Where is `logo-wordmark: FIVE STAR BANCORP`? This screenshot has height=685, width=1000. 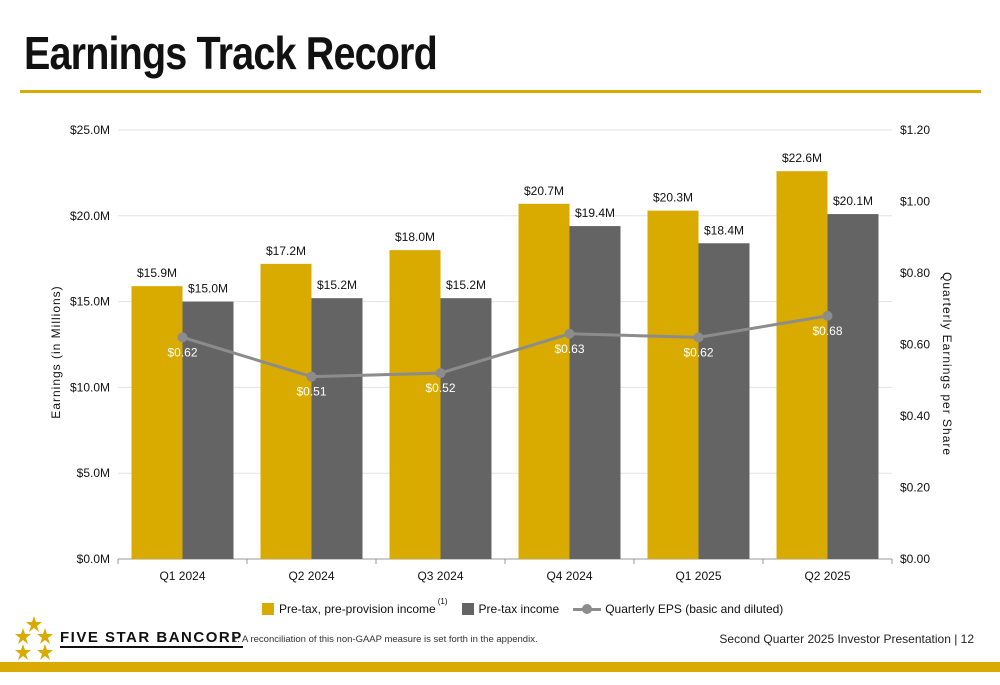
logo-wordmark: FIVE STAR BANCORP is located at coordinates (151, 638).